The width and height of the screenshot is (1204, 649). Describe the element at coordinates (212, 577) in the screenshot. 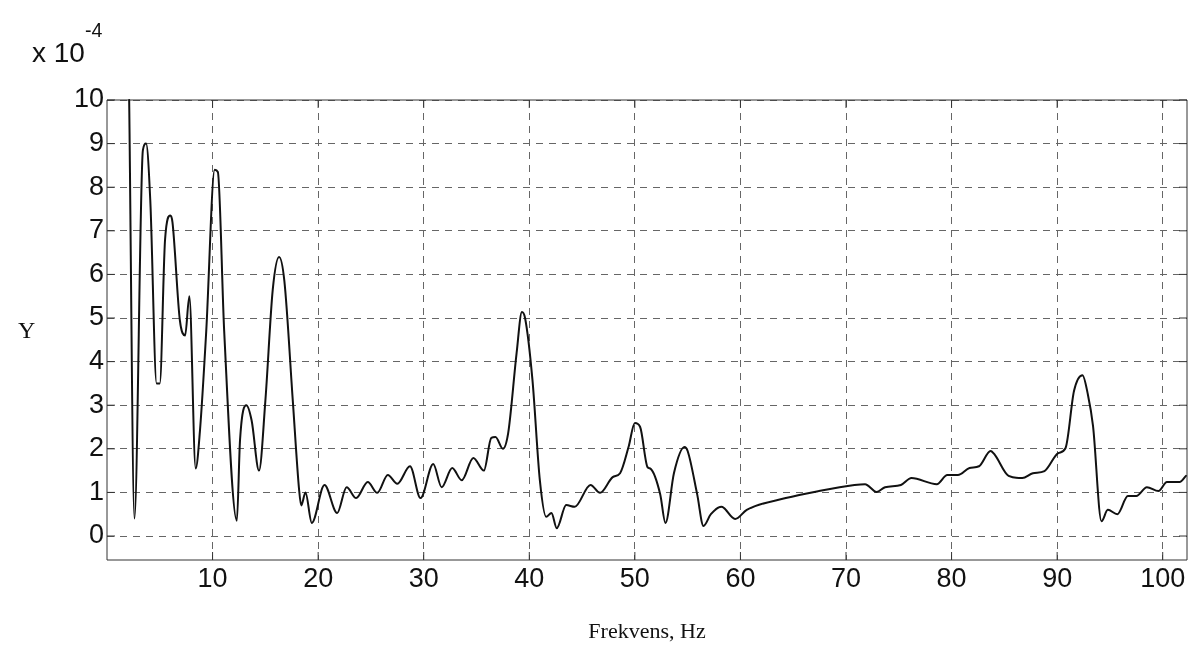

I see `x-tick-label: 10` at that location.